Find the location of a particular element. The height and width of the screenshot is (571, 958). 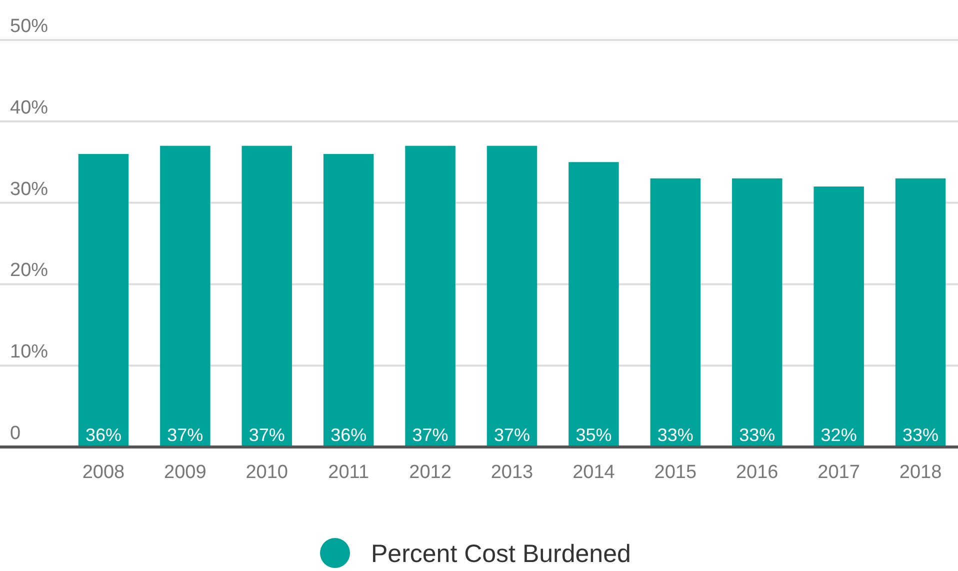

x-tick-label: 2016 is located at coordinates (757, 472).